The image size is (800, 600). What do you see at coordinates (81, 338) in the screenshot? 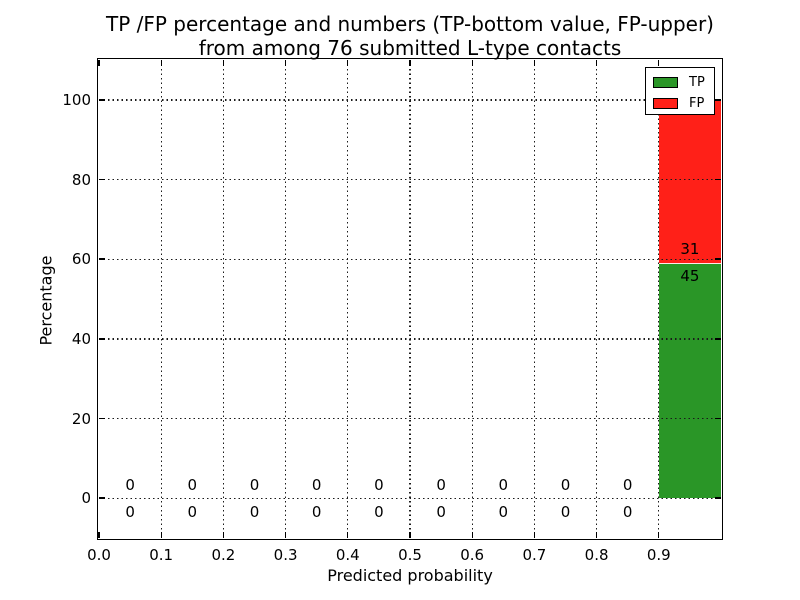
I see `y-tick-label: 40` at bounding box center [81, 338].